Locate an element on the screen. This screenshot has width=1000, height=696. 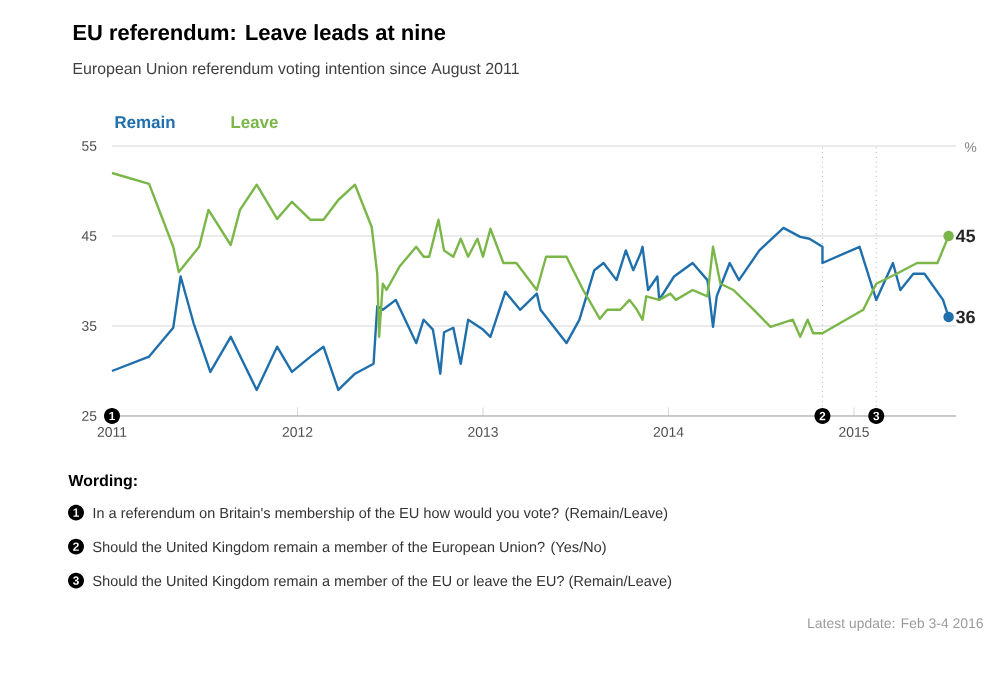
data-label: 36 is located at coordinates (965, 317).